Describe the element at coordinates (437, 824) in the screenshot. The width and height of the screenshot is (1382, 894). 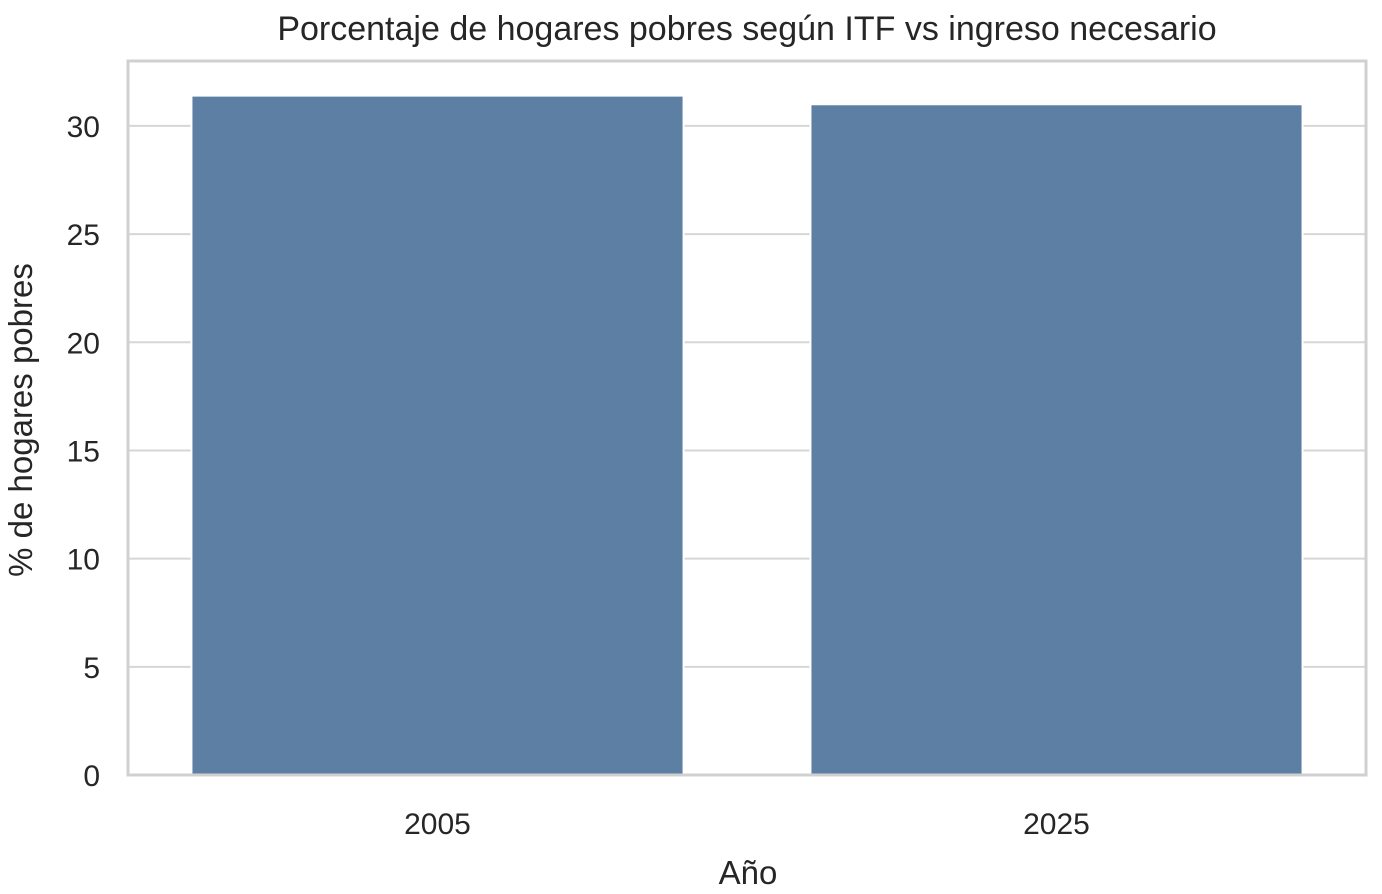
I see `x-tick-label-2005: 2005` at that location.